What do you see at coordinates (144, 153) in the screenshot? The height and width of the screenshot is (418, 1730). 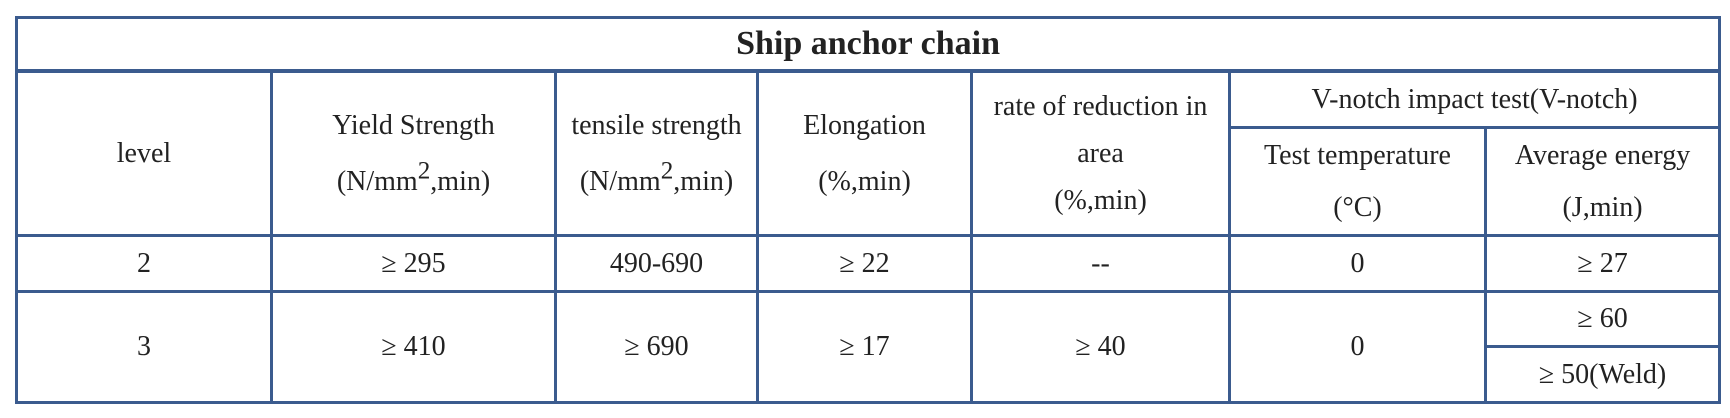 I see `header-level: level` at bounding box center [144, 153].